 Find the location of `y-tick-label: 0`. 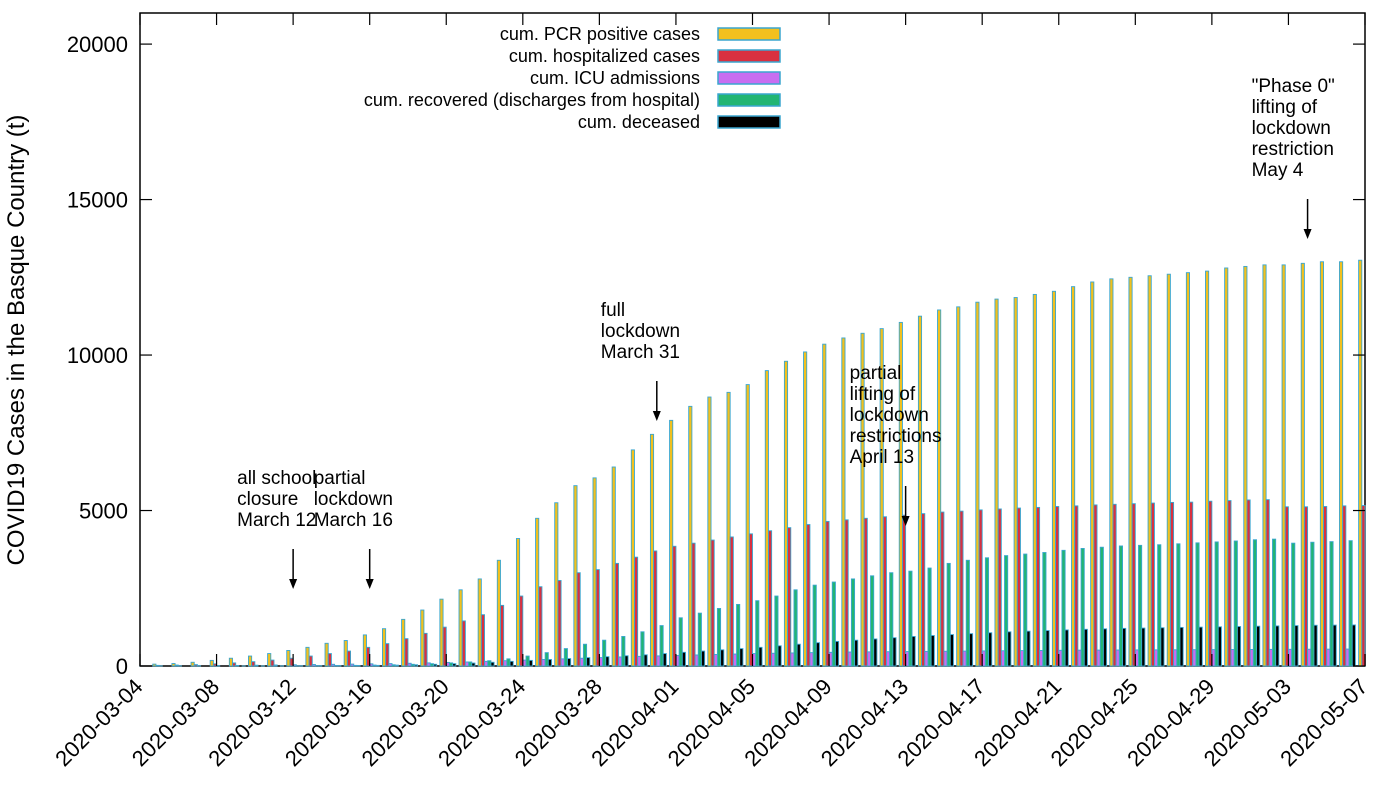

y-tick-label: 0 is located at coordinates (122, 666).